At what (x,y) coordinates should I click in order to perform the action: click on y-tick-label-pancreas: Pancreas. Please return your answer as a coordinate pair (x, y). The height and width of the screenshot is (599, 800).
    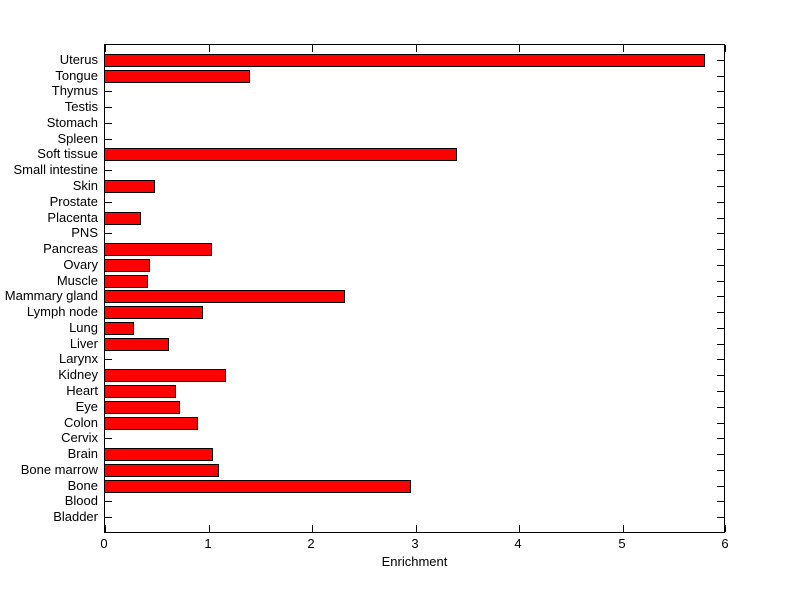
    Looking at the image, I should click on (70, 248).